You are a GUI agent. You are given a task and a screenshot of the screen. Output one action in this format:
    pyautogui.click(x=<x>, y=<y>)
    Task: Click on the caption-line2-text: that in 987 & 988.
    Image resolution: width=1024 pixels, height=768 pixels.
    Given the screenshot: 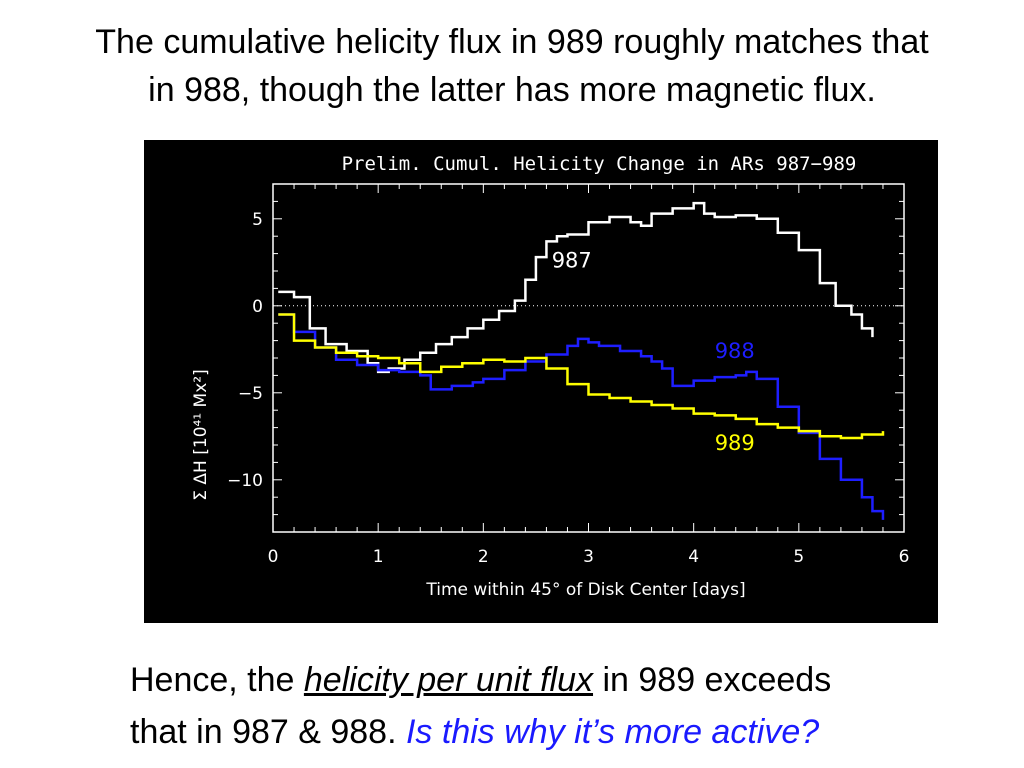 What is the action you would take?
    pyautogui.click(x=268, y=732)
    